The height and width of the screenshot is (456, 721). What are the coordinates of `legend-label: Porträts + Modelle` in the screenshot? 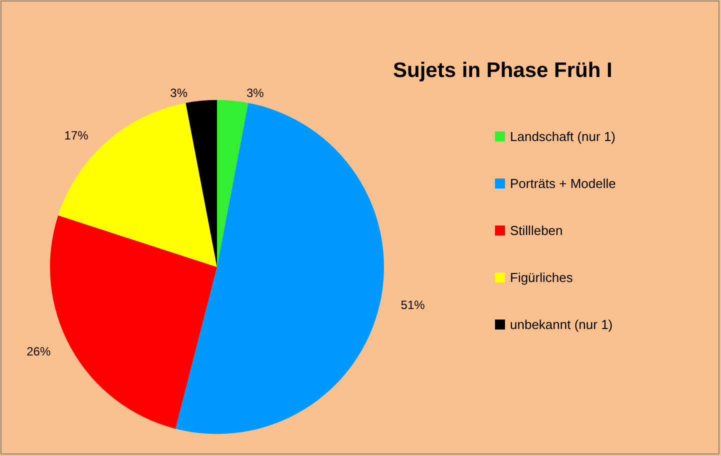 It's located at (563, 183).